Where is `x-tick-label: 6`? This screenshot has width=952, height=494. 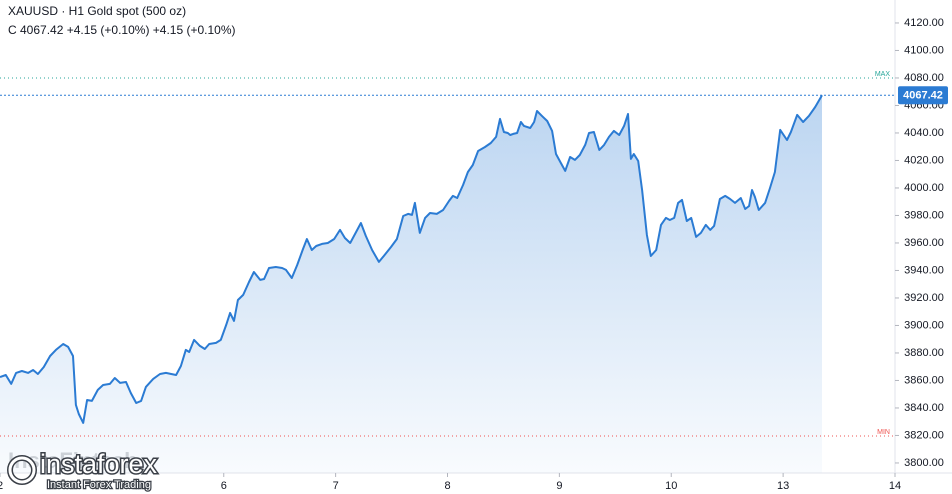
x-tick-label: 6 is located at coordinates (224, 486).